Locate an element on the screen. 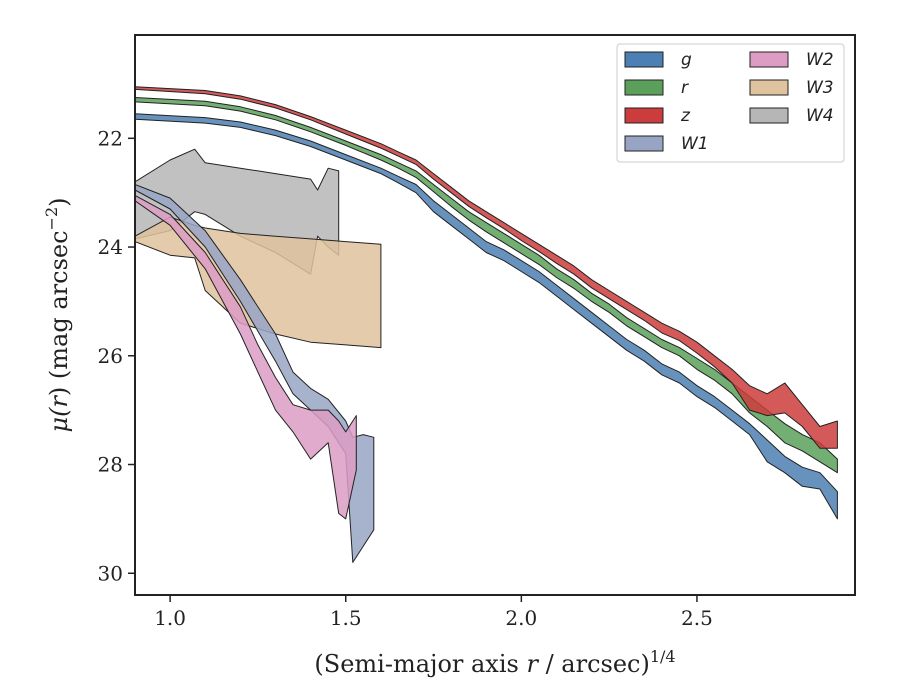 This screenshot has width=900, height=700. legend-swatch-w3 is located at coordinates (769, 87).